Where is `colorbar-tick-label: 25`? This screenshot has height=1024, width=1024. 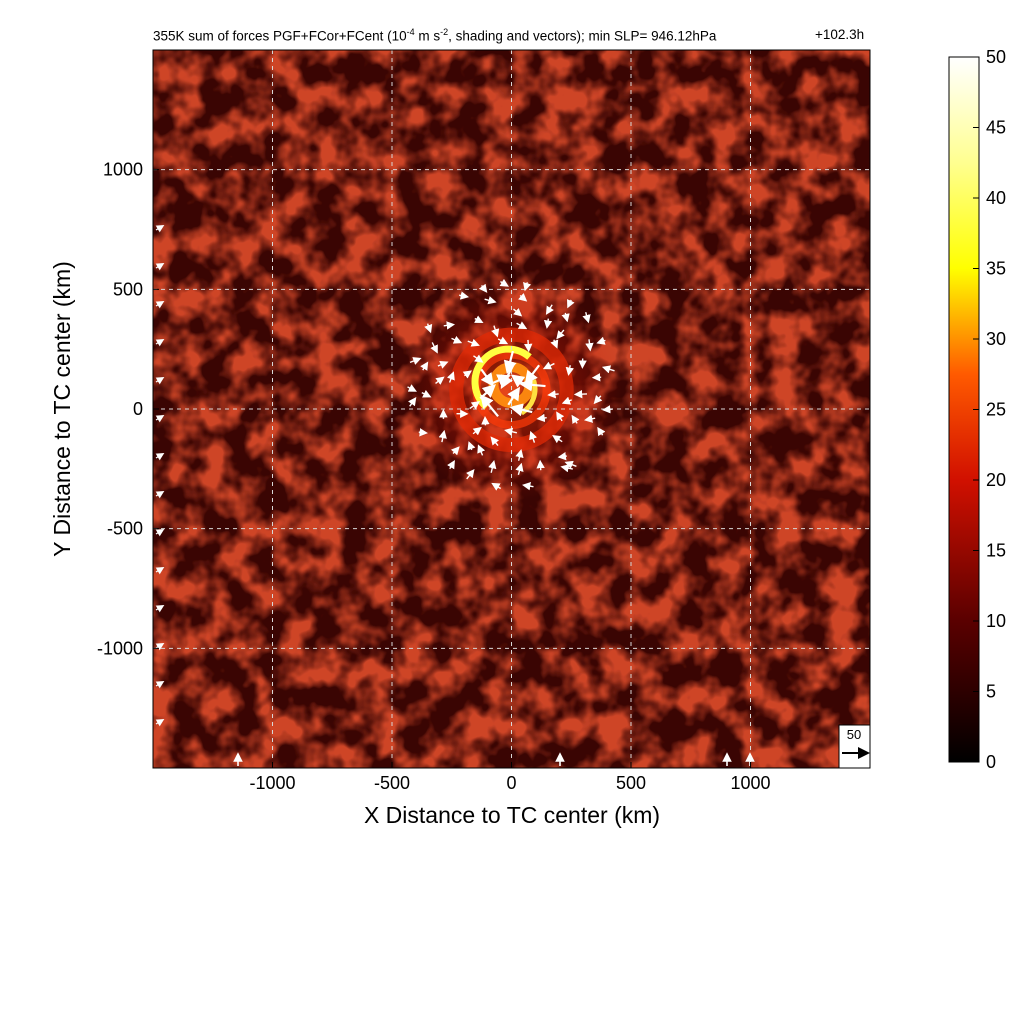 colorbar-tick-label: 25 is located at coordinates (996, 410).